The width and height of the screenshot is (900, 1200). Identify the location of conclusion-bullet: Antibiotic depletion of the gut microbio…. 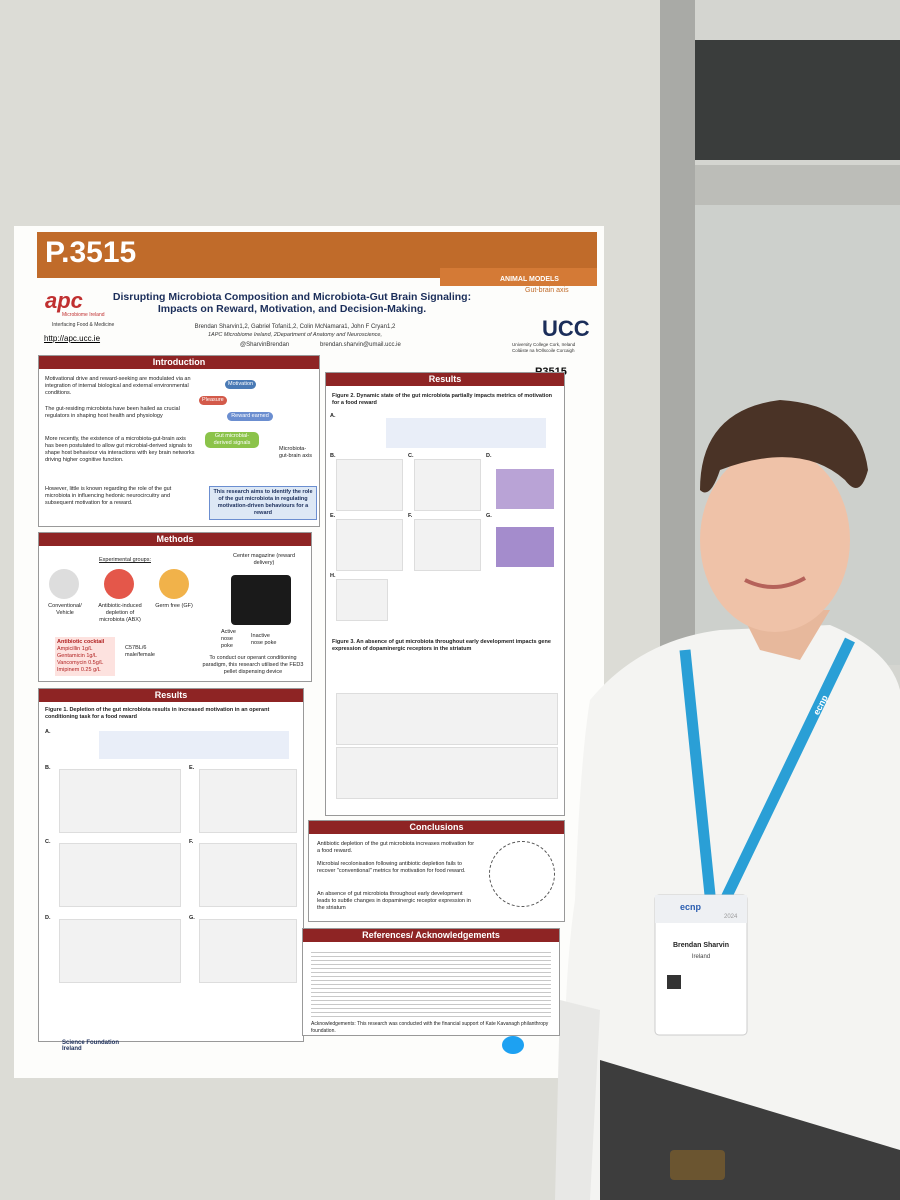
(396, 847).